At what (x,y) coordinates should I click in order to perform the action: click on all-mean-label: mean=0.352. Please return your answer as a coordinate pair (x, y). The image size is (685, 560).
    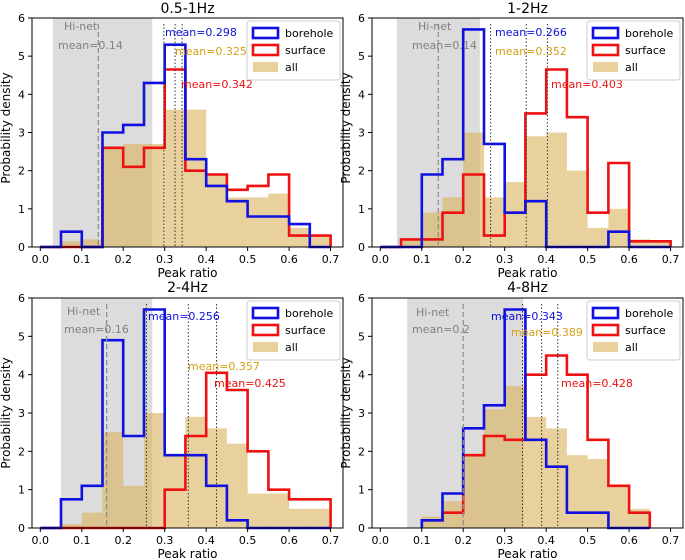
    Looking at the image, I should click on (531, 51).